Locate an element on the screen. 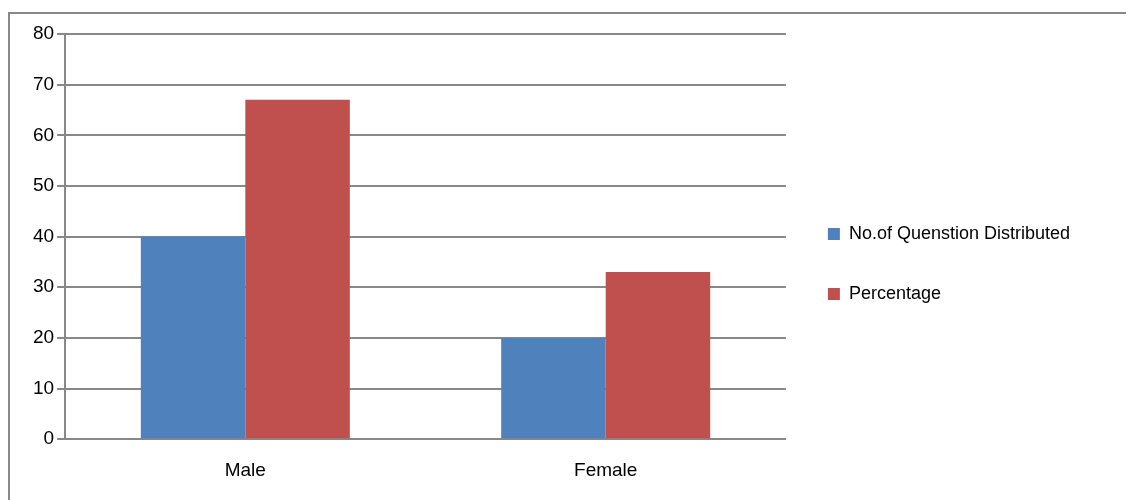  x-tick-label: Female is located at coordinates (606, 469).